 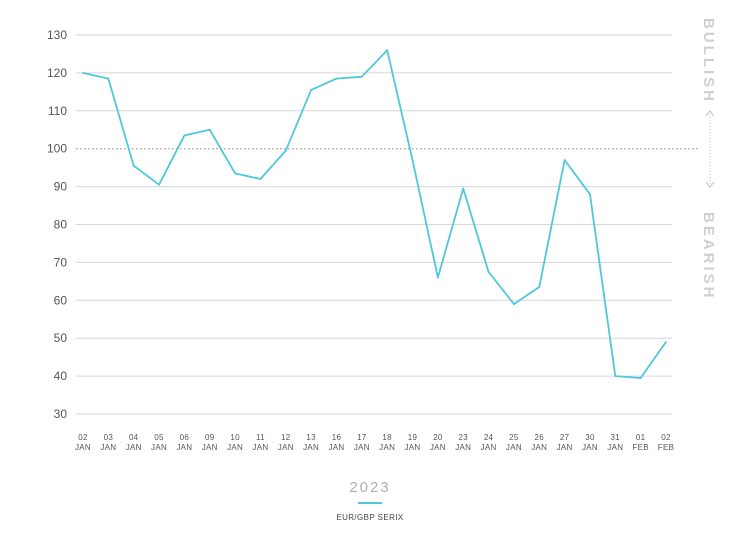 What do you see at coordinates (83, 442) in the screenshot?
I see `x-tick-label: 02 JAN` at bounding box center [83, 442].